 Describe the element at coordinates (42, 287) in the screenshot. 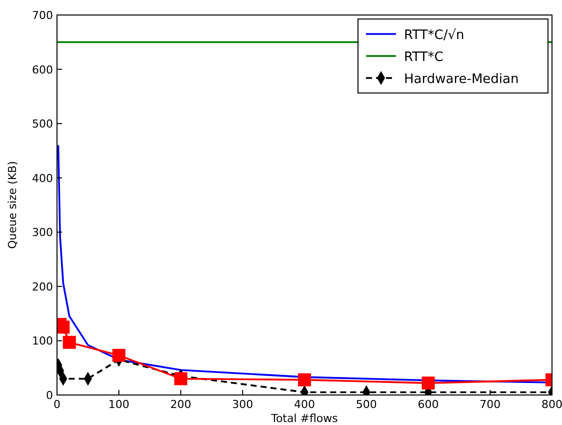

I see `y-tick-label: 200` at that location.